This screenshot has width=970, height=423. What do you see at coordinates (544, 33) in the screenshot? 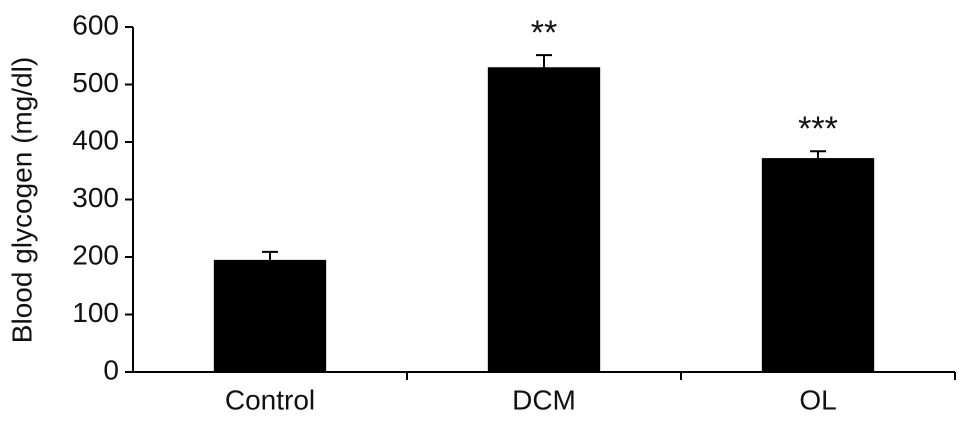
I see `annotation: **` at bounding box center [544, 33].